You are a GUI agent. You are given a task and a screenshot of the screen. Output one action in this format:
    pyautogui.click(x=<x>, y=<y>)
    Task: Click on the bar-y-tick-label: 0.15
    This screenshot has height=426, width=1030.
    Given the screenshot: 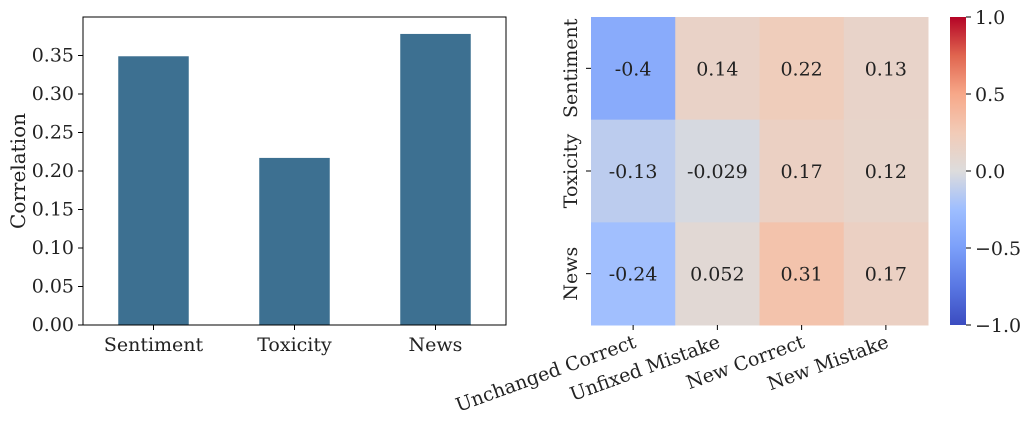 What is the action you would take?
    pyautogui.click(x=53, y=210)
    